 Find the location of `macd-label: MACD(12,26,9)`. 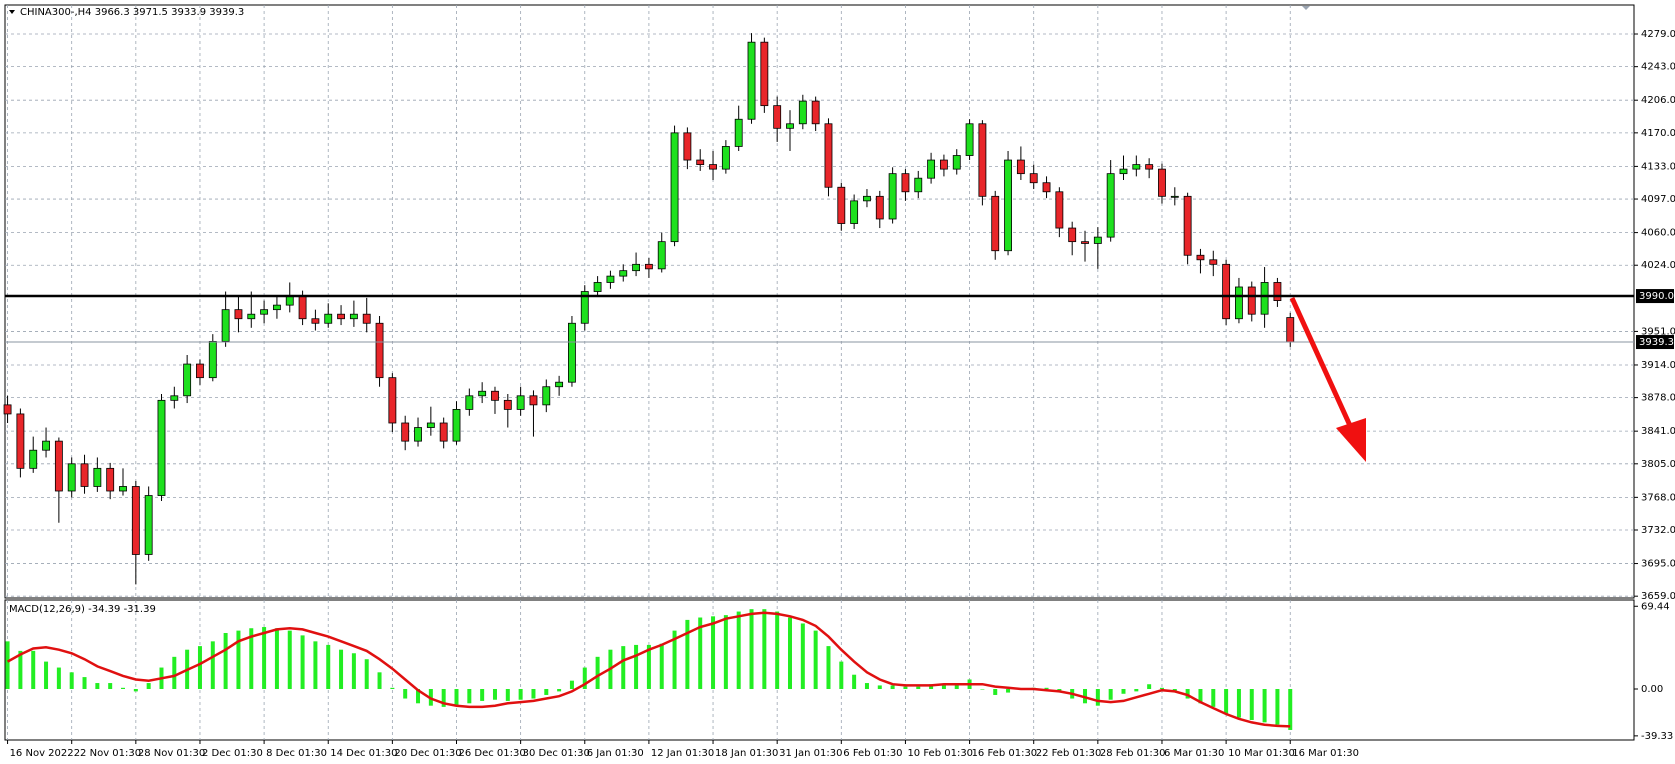

macd-label: MACD(12,26,9) is located at coordinates (47, 609).